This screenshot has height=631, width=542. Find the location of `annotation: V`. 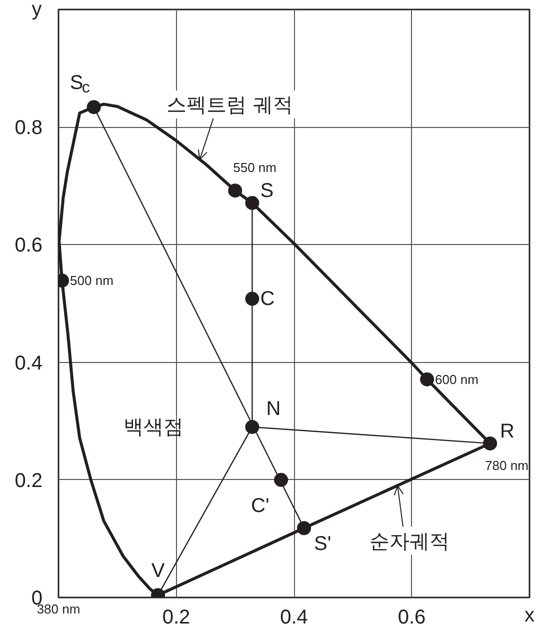

annotation: V is located at coordinates (158, 571).